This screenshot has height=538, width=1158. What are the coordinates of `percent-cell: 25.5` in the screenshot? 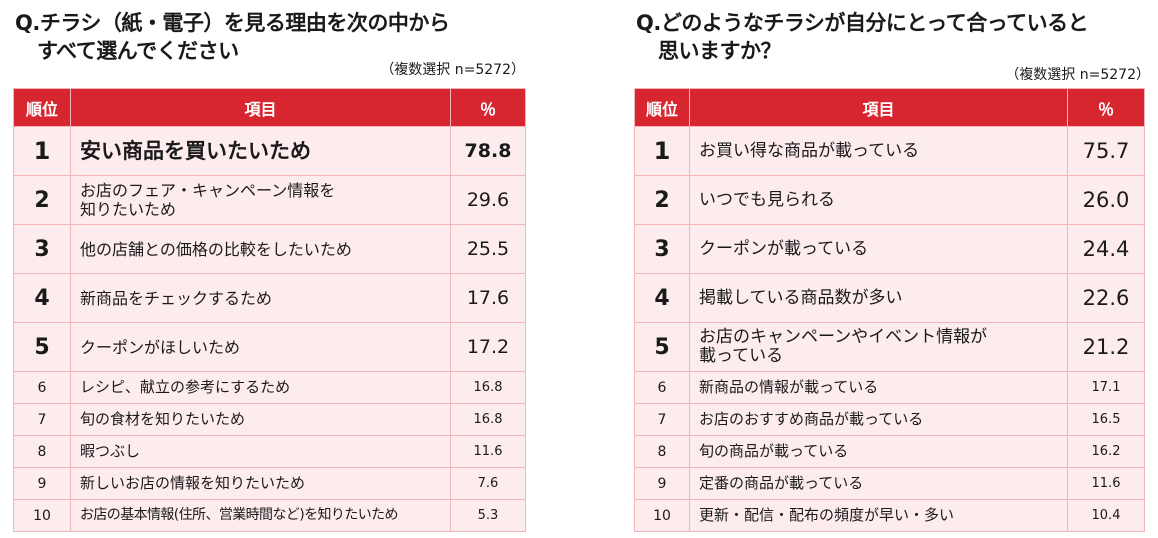 It's located at (488, 249).